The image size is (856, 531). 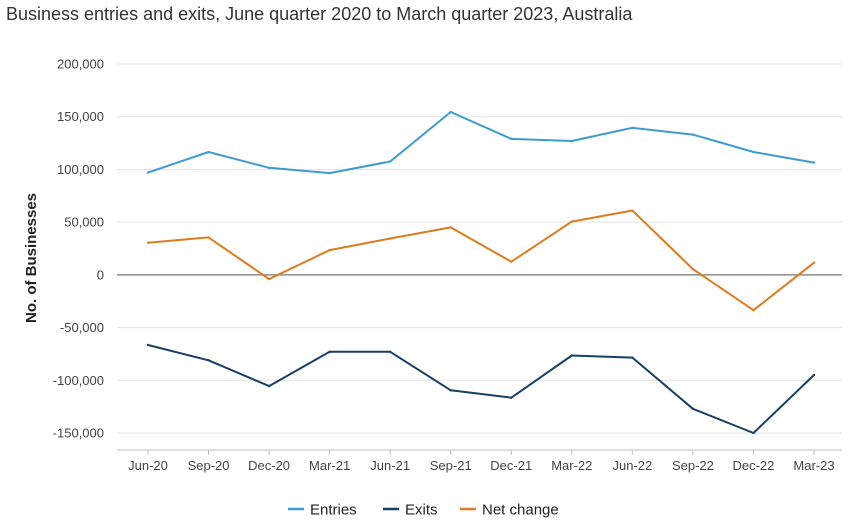 I want to click on legend: Entries Exits Net change, so click(x=423, y=510).